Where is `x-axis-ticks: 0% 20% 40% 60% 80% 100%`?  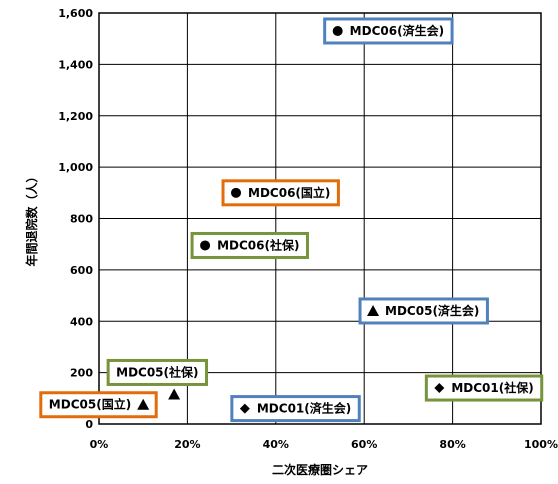 x-axis-ticks: 0% 20% 40% 60% 80% 100% is located at coordinates (324, 444).